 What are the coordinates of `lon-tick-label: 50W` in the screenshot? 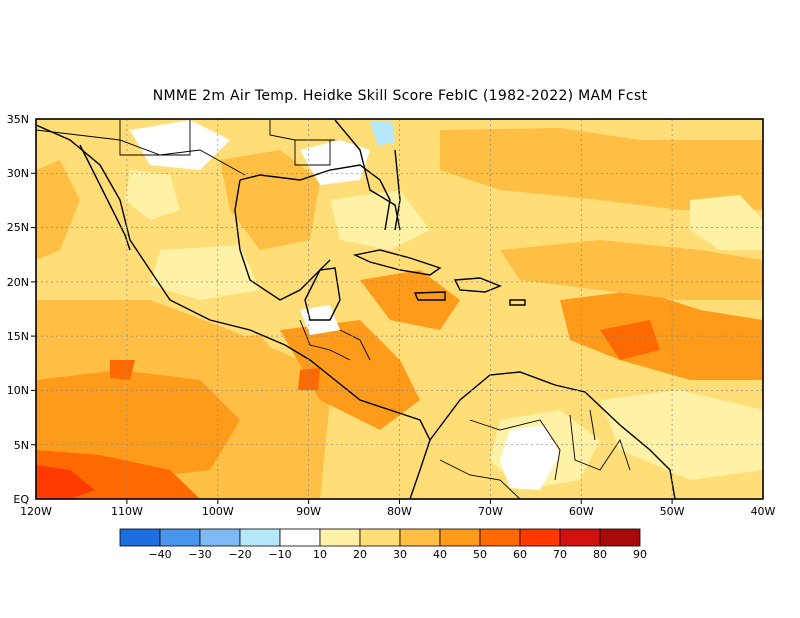 It's located at (672, 511).